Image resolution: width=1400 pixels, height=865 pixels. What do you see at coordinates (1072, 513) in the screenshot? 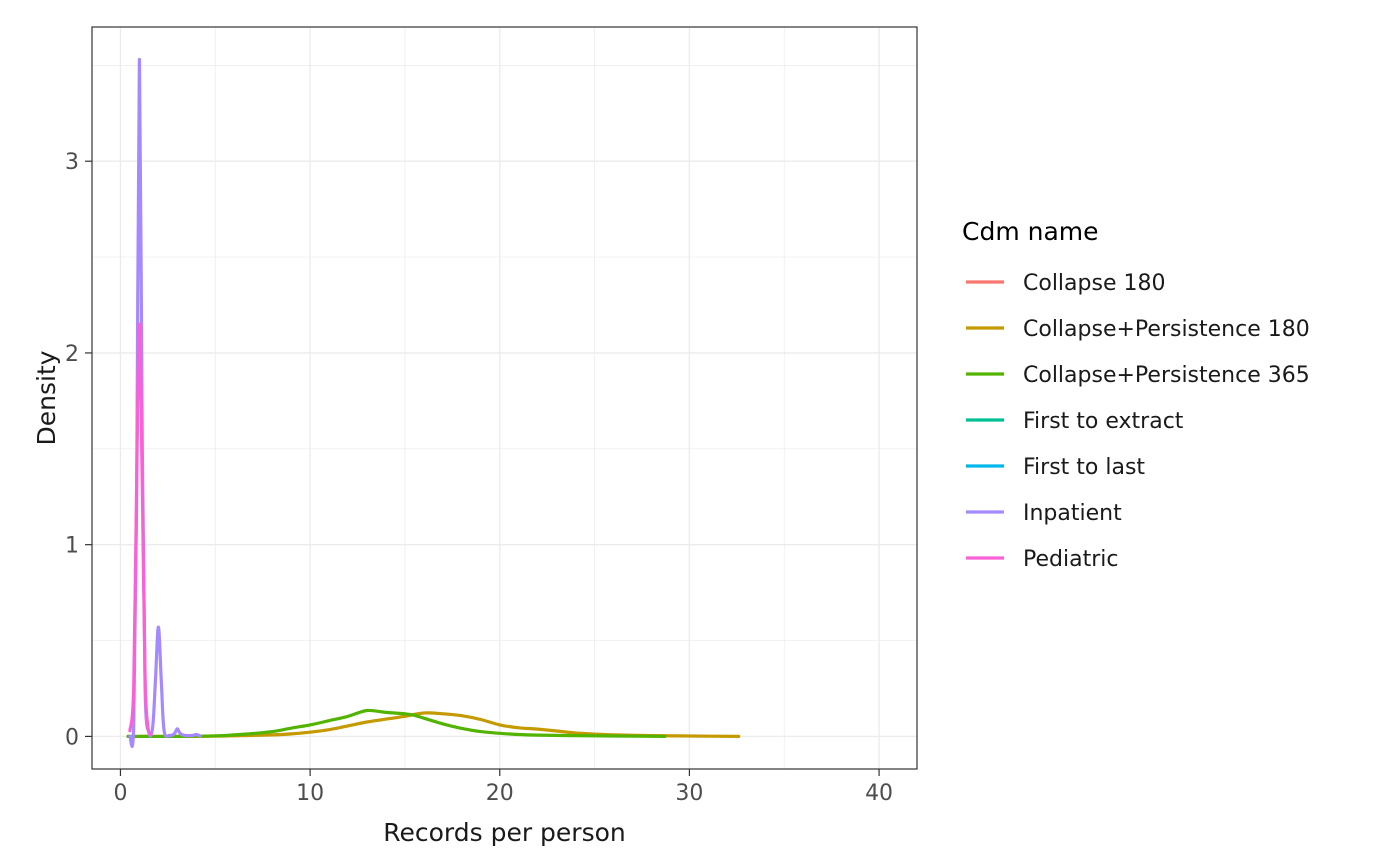
I see `legend-label: Inpatient` at bounding box center [1072, 513].